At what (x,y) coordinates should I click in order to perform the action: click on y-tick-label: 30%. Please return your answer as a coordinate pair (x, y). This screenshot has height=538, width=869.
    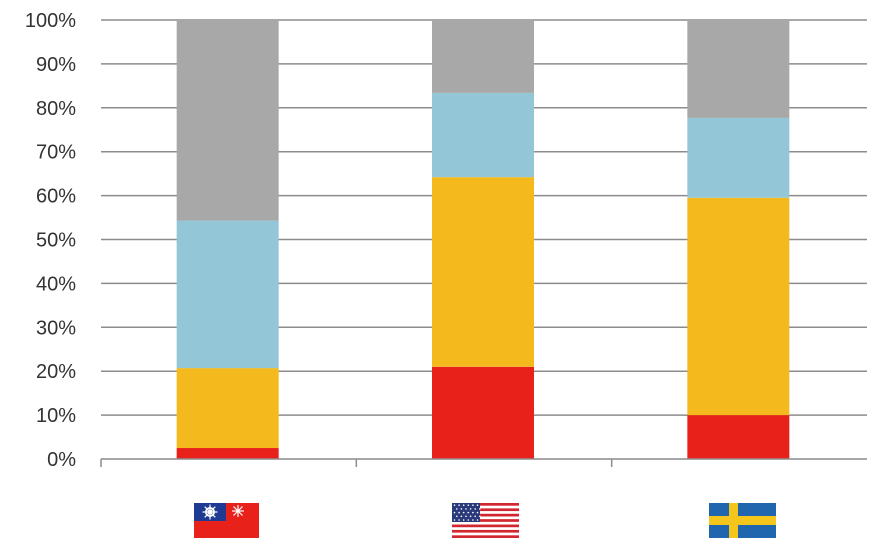
    Looking at the image, I should click on (56, 328).